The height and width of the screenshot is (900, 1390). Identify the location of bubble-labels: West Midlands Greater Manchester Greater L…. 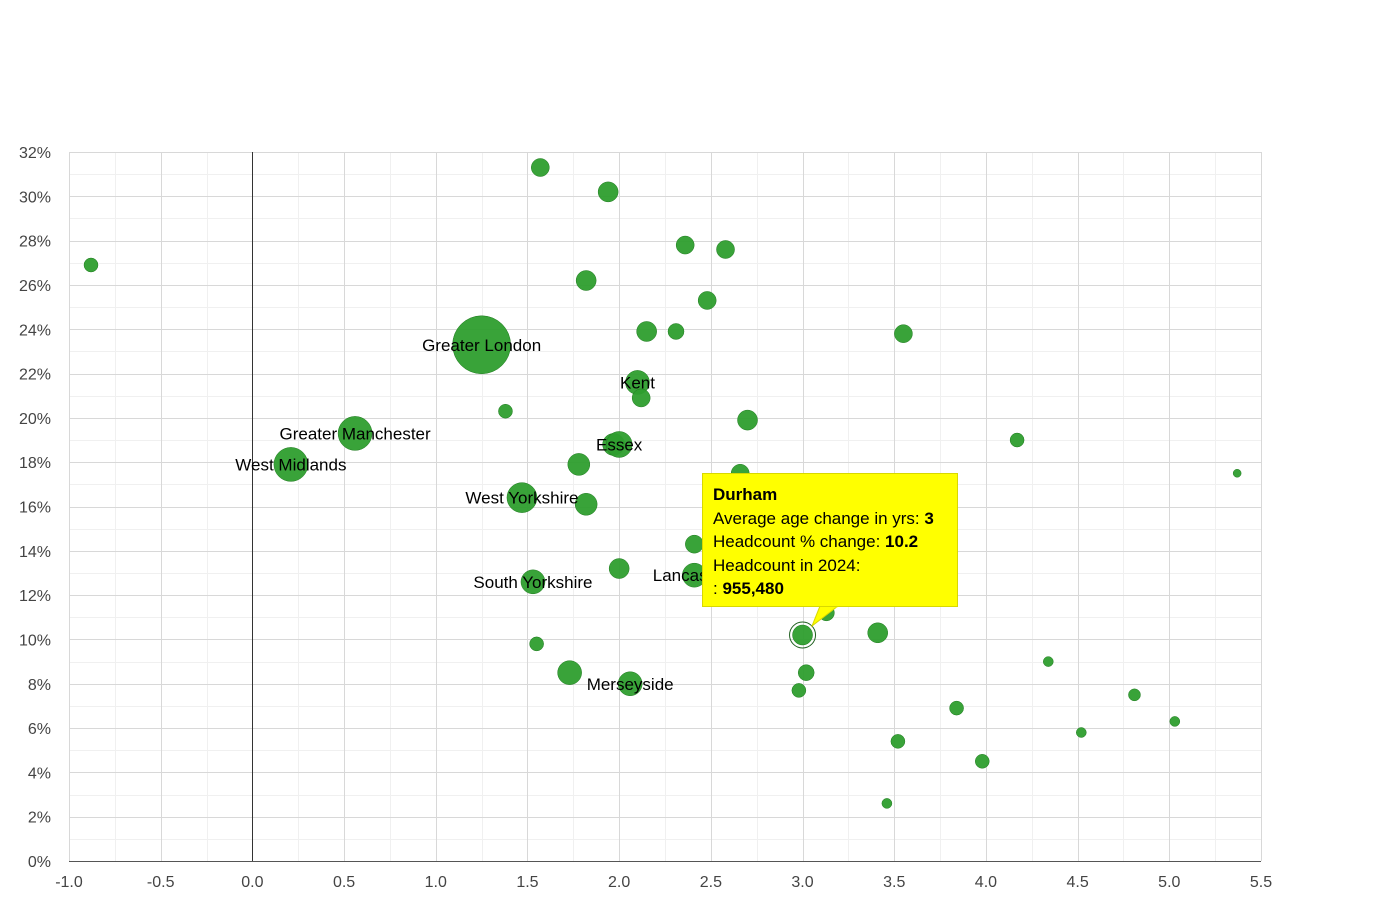
(485, 515).